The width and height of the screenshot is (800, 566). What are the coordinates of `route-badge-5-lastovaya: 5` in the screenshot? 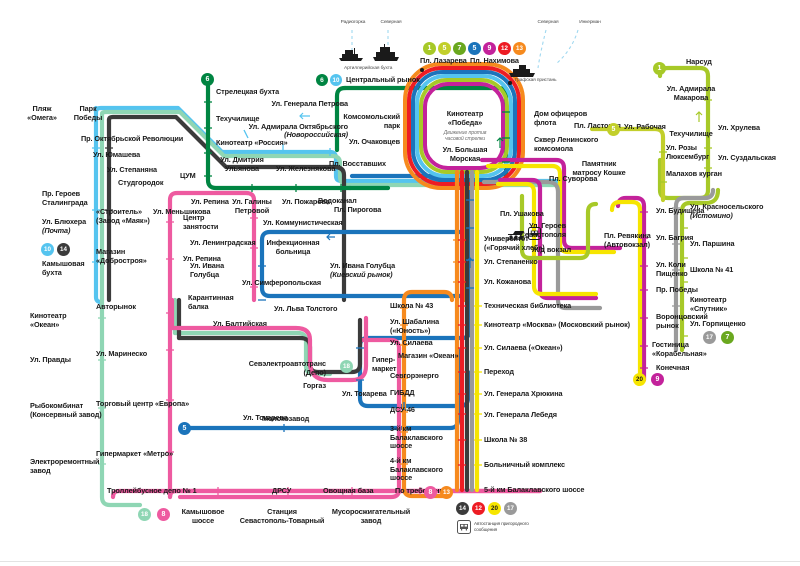 It's located at (613, 129).